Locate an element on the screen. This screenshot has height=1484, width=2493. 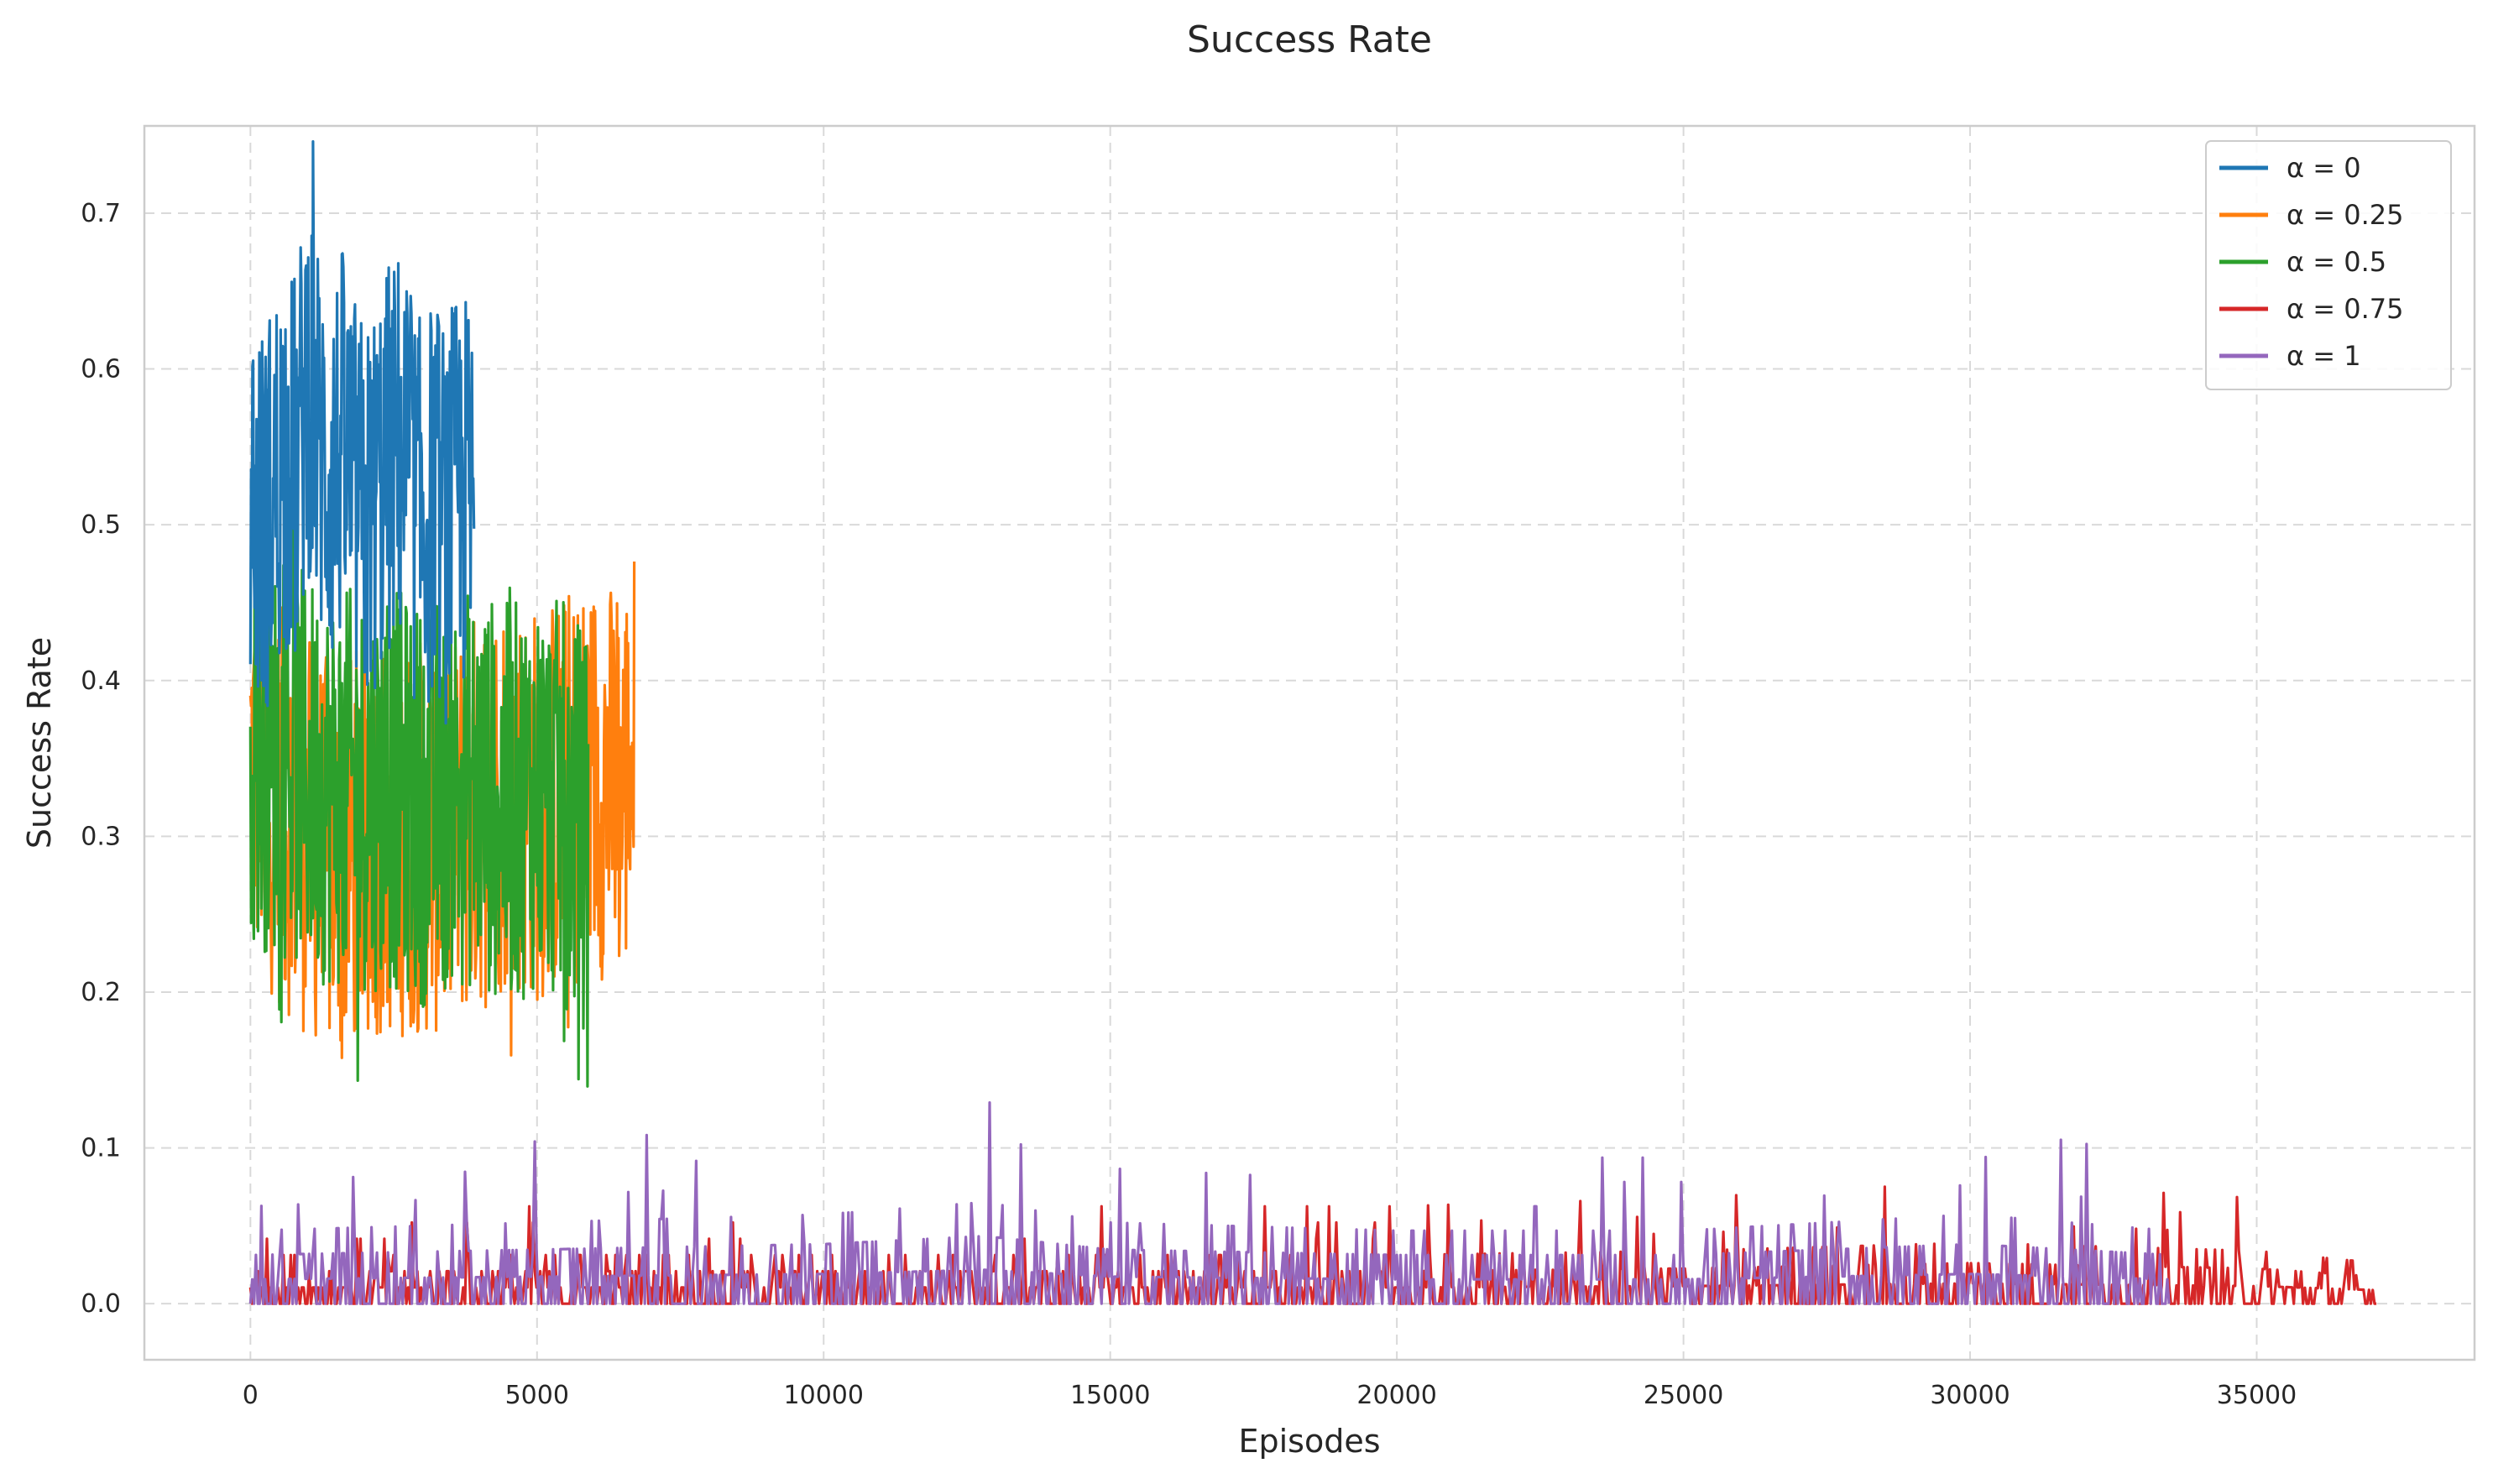
x-tick-label: 20000 is located at coordinates (1396, 1395).